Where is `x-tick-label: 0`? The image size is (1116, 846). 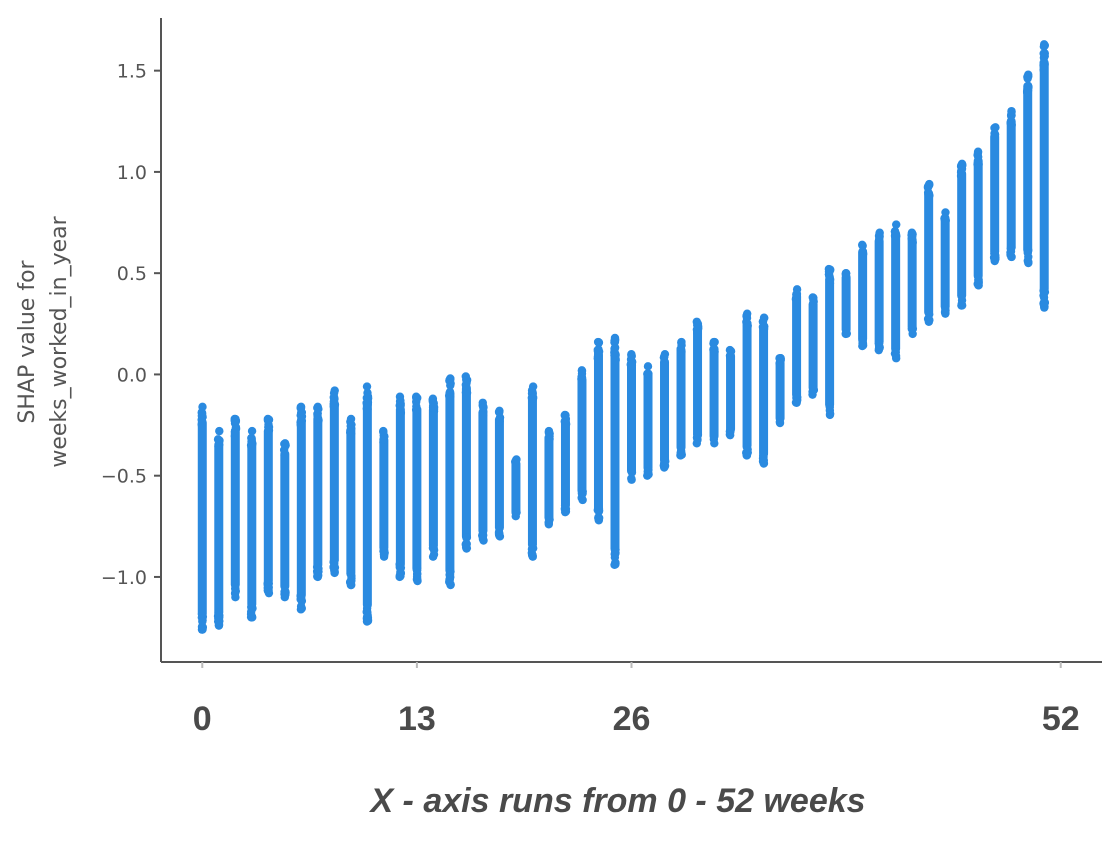
x-tick-label: 0 is located at coordinates (202, 719).